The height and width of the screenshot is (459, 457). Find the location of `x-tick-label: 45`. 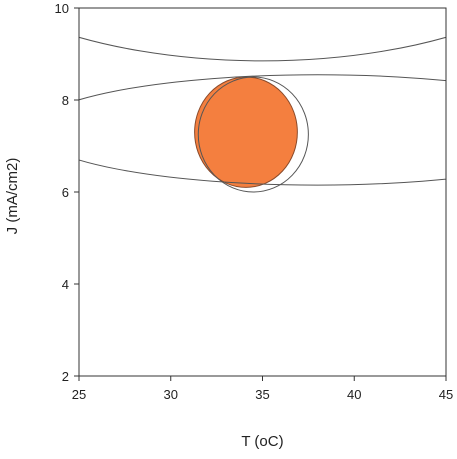

x-tick-label: 45 is located at coordinates (446, 394).